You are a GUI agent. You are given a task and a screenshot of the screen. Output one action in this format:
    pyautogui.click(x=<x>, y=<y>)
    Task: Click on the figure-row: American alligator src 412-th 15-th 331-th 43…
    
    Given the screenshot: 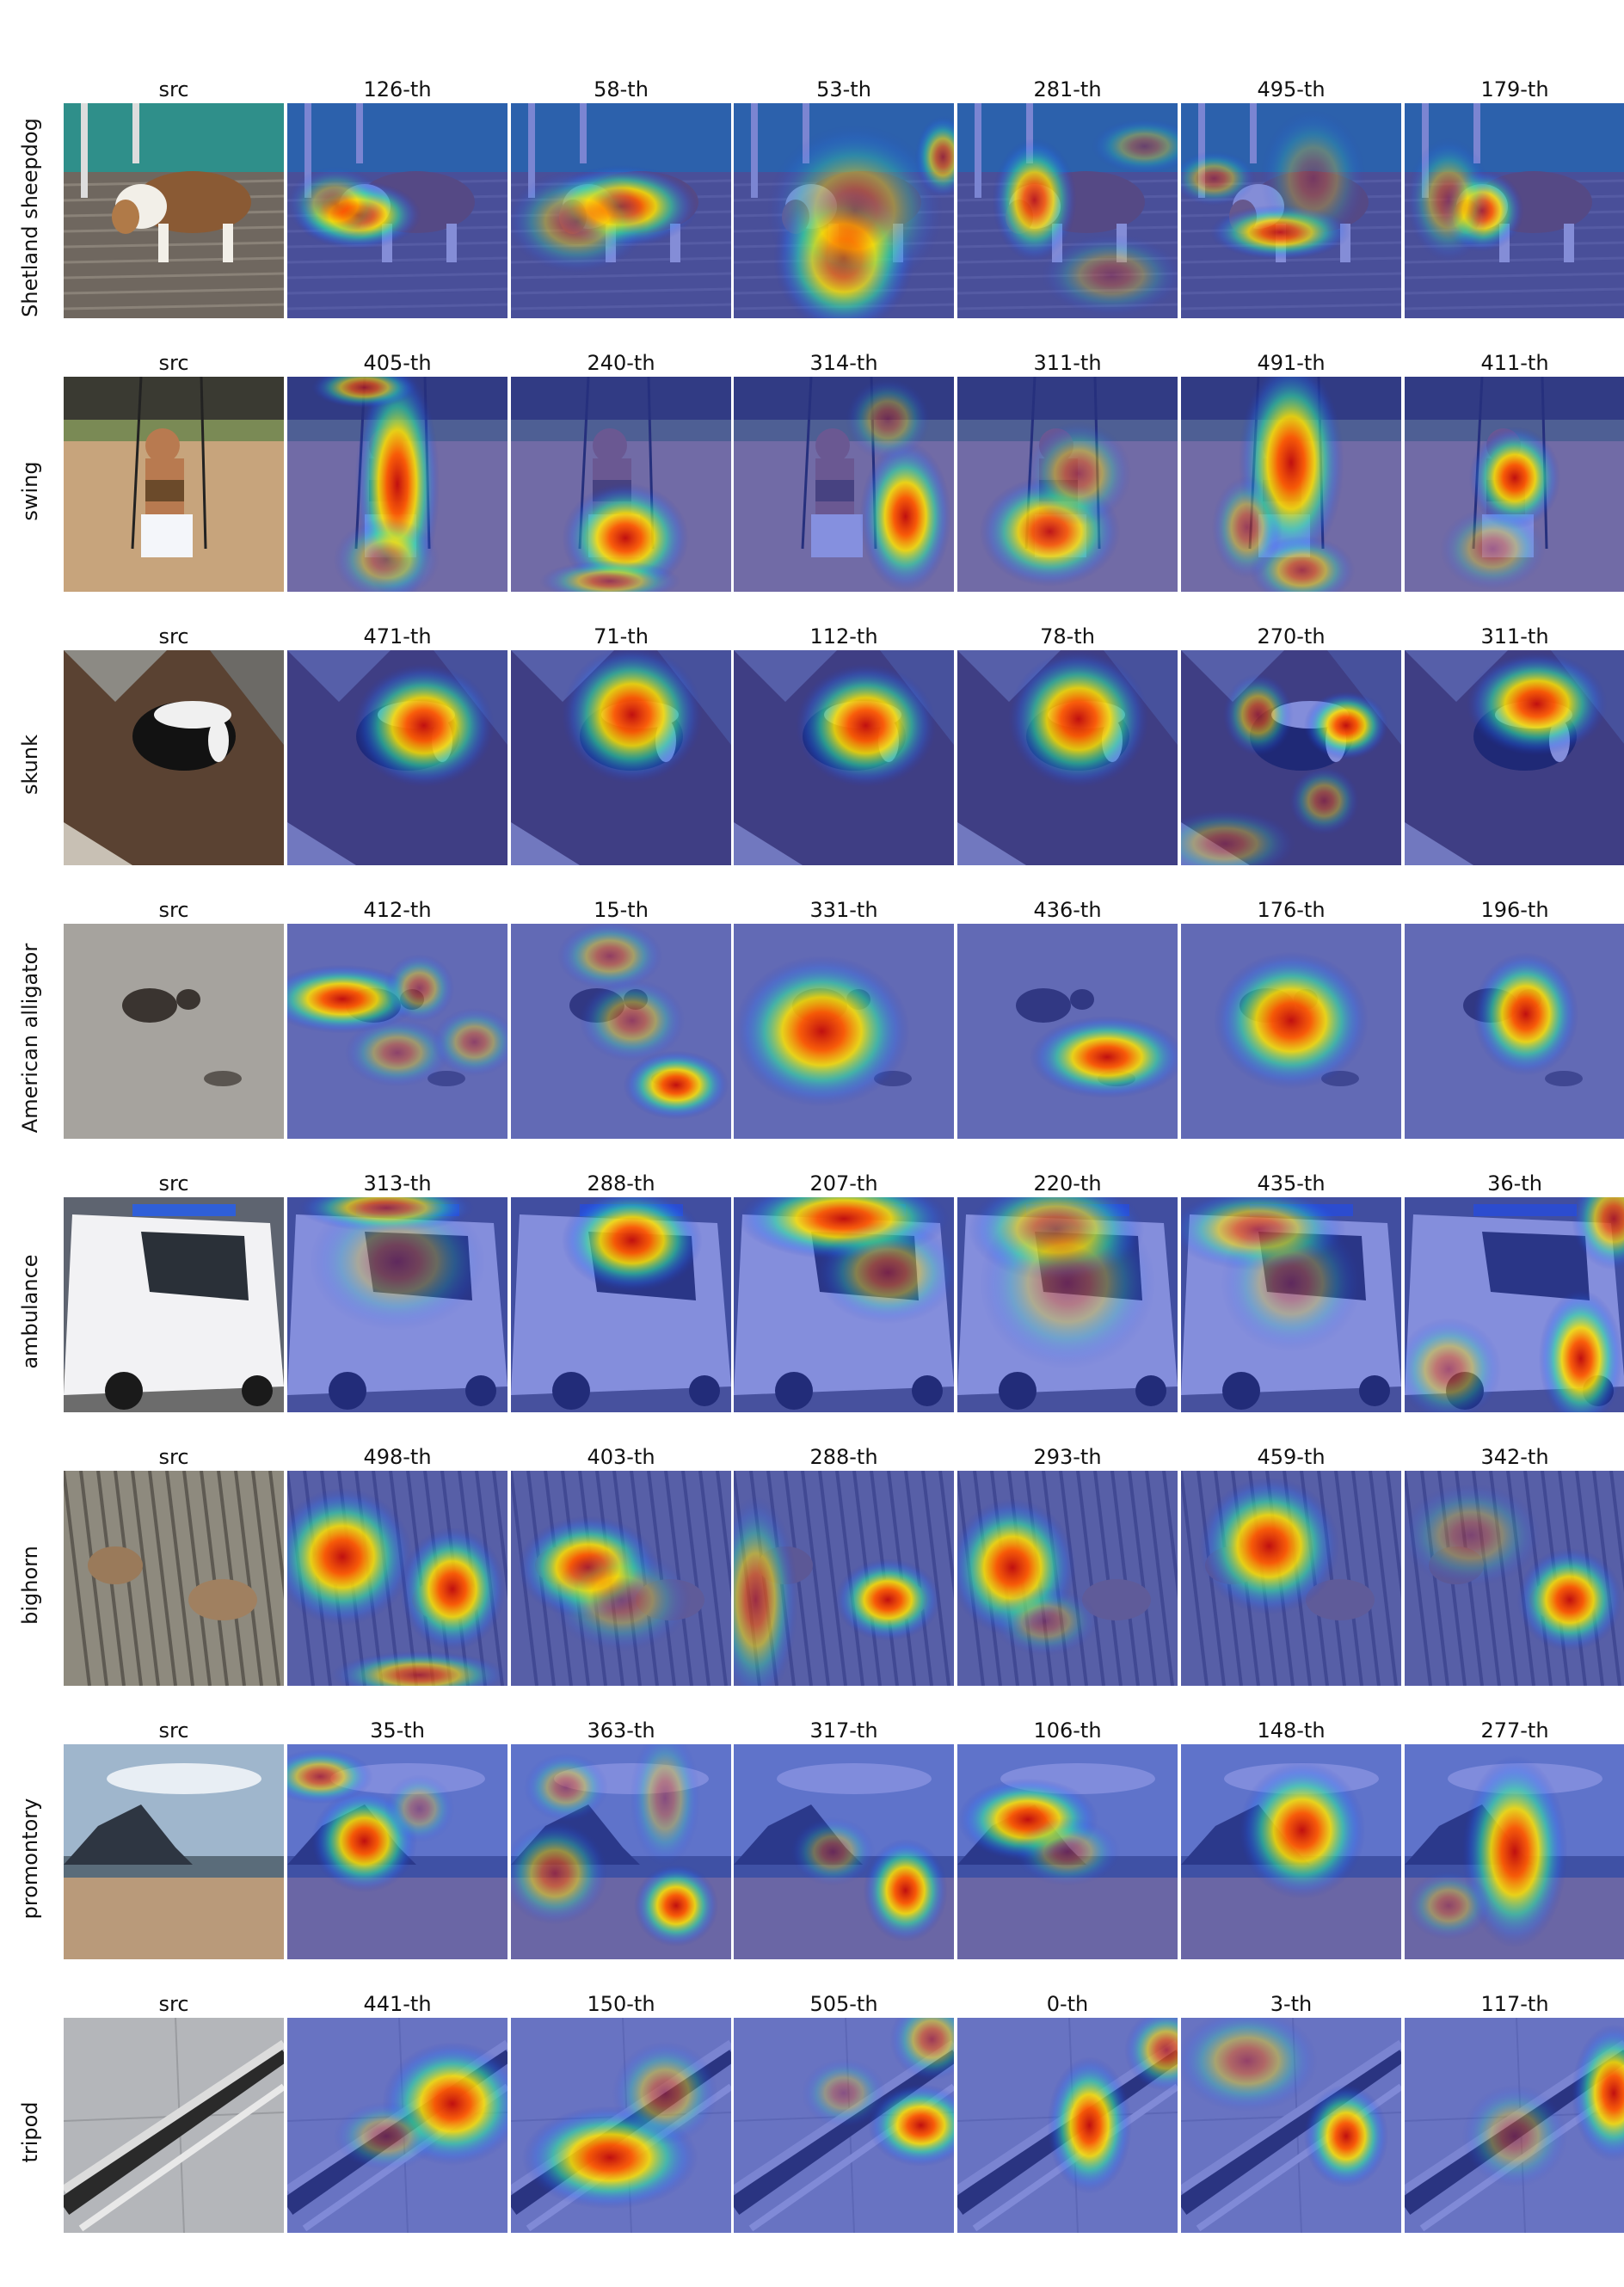 What is the action you would take?
    pyautogui.click(x=812, y=1025)
    